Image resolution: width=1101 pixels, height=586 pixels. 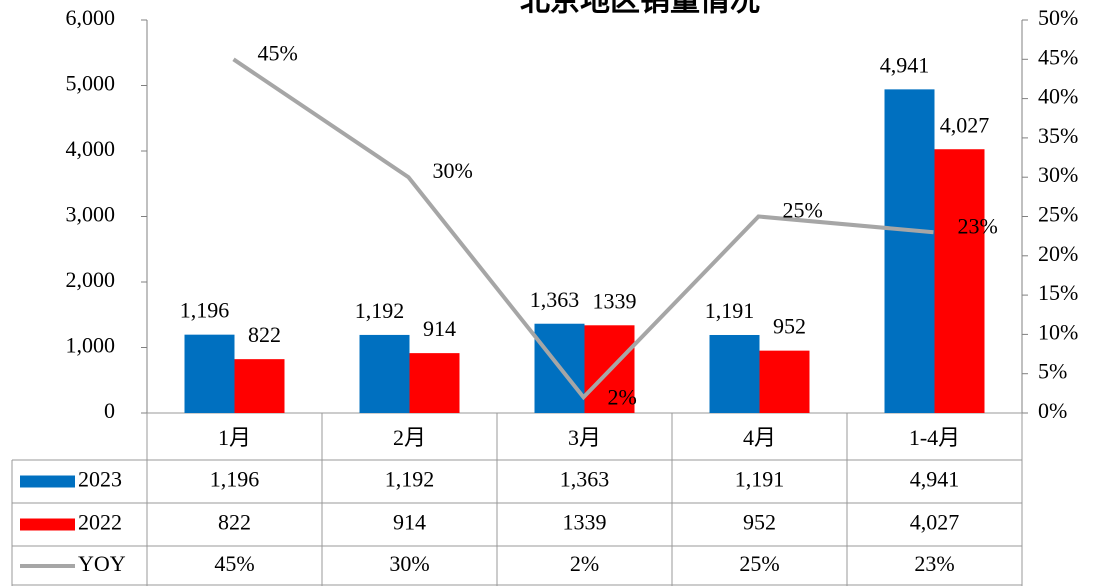 What do you see at coordinates (91, 214) in the screenshot?
I see `y-tick-label: 3,000` at bounding box center [91, 214].